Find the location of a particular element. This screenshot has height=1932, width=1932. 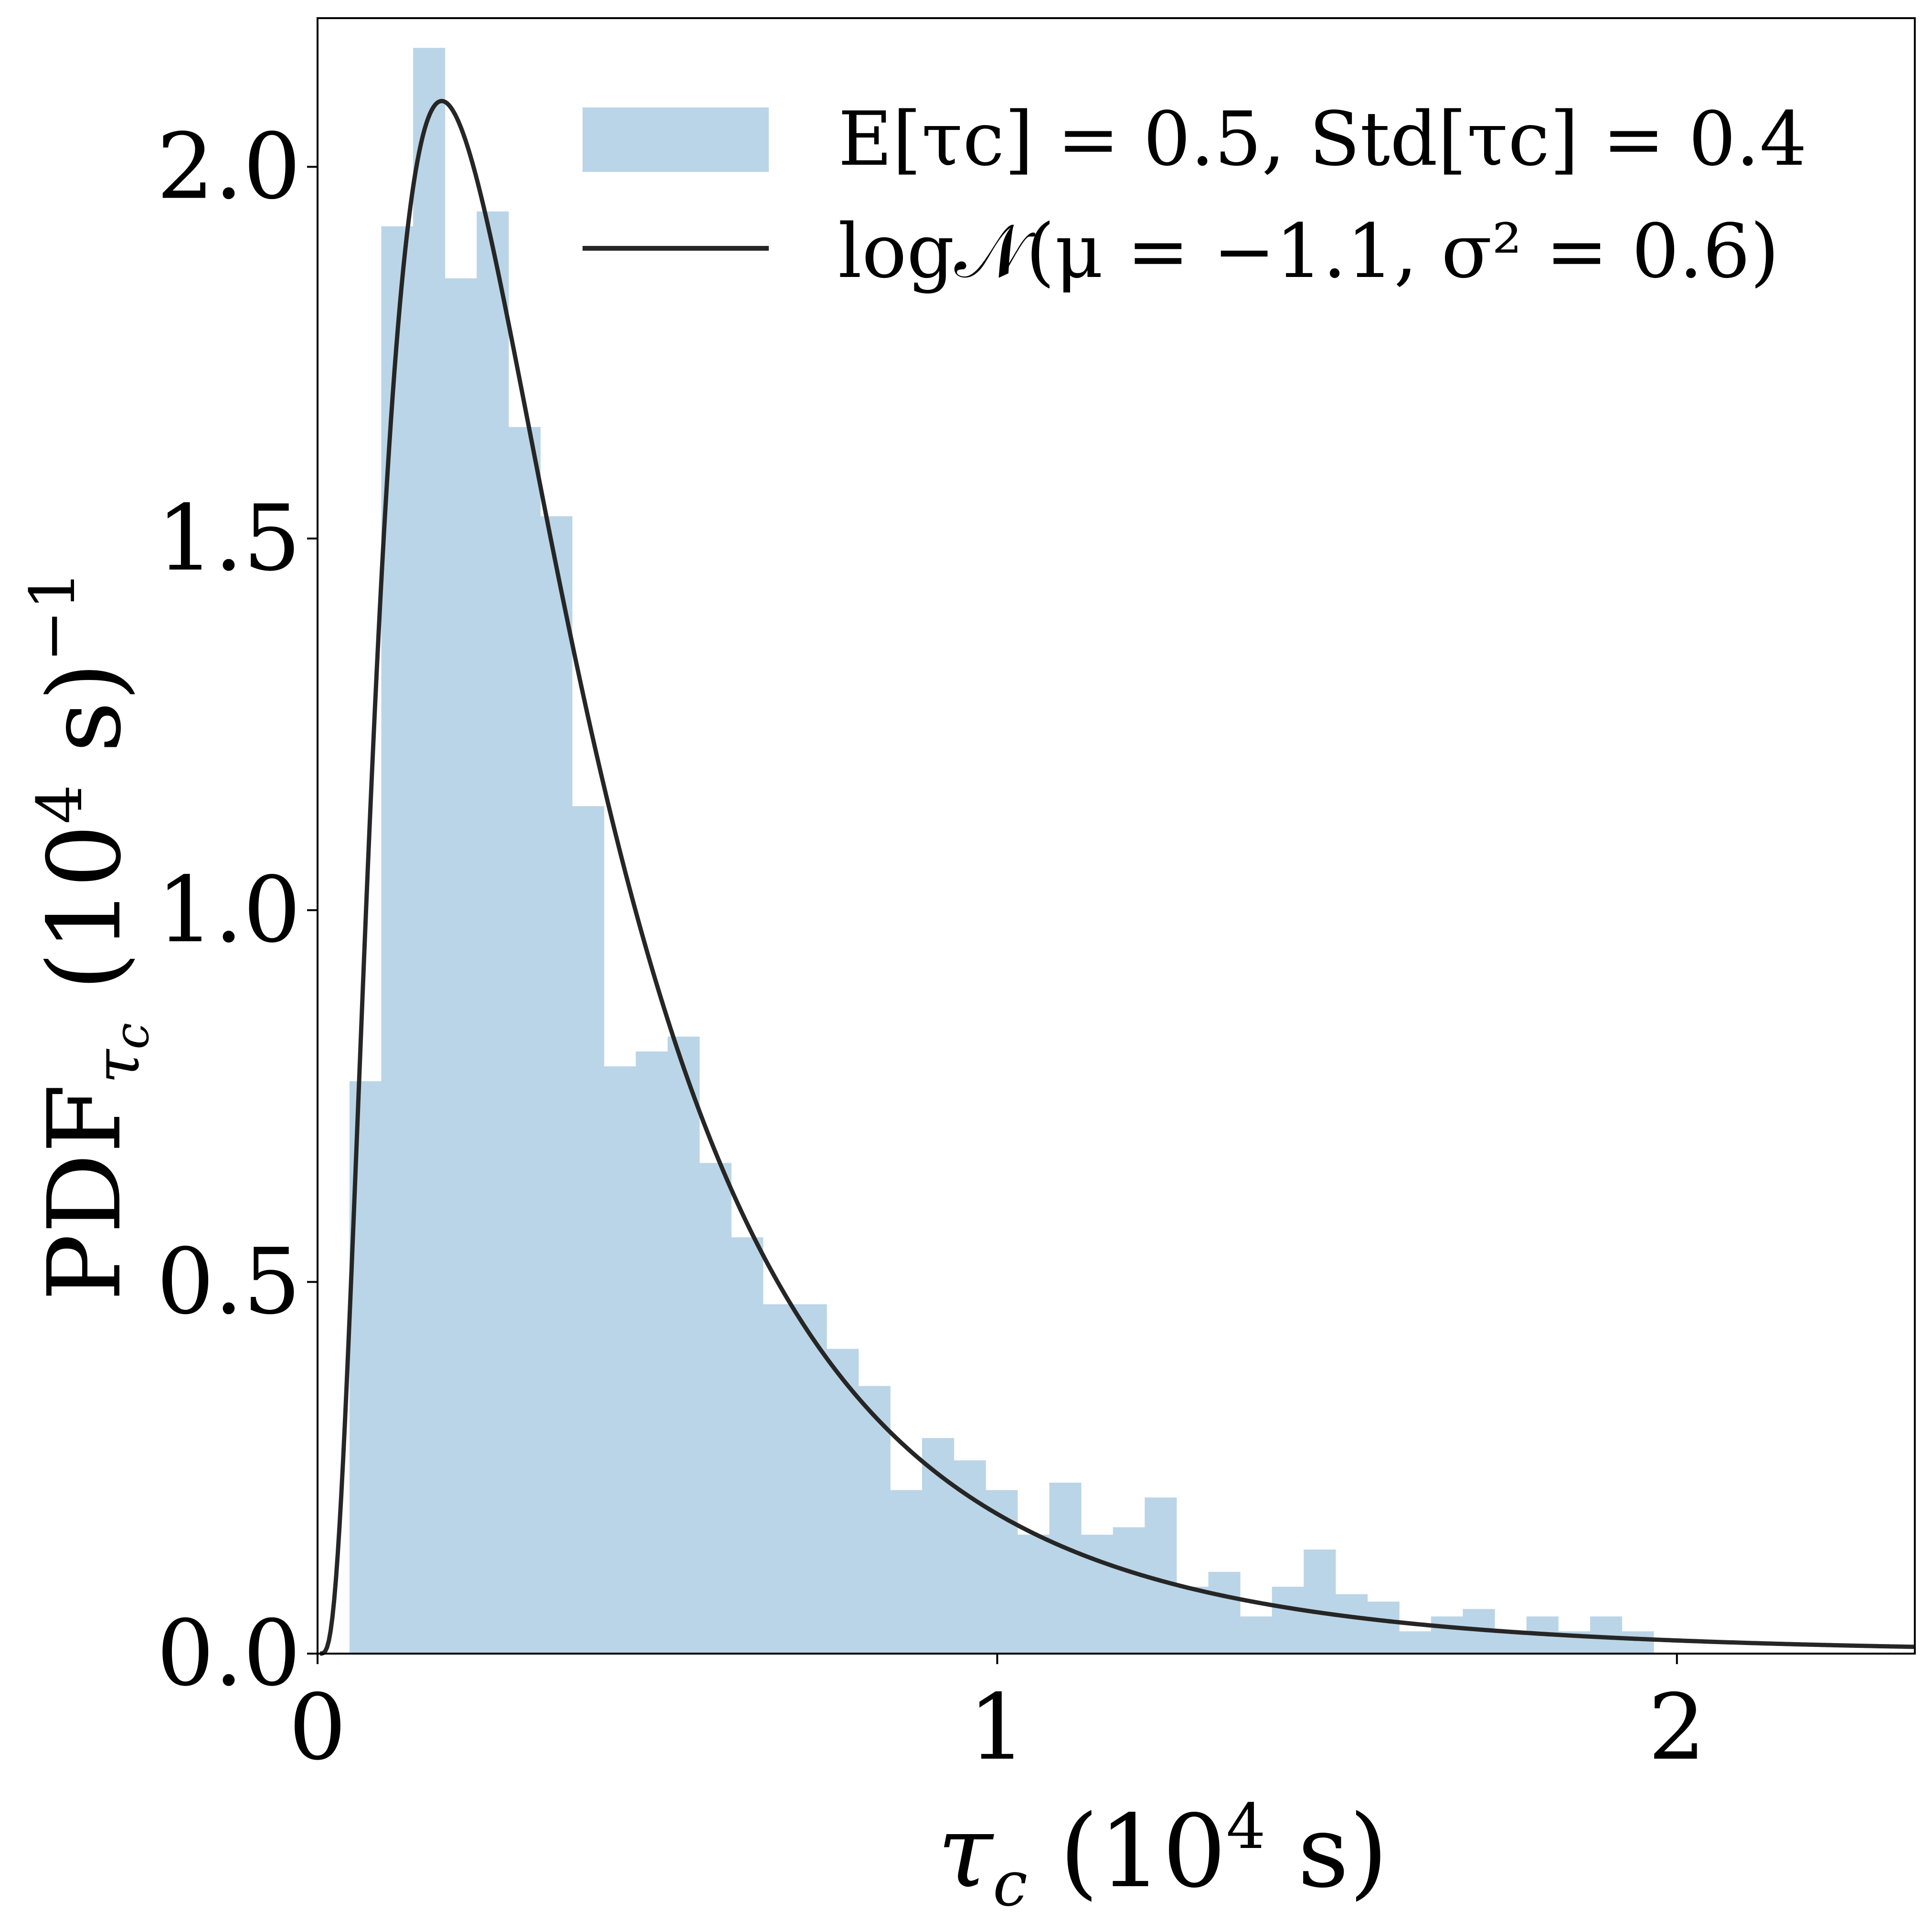

x-axis-ticks: 0 1 2 is located at coordinates (997, 1717).